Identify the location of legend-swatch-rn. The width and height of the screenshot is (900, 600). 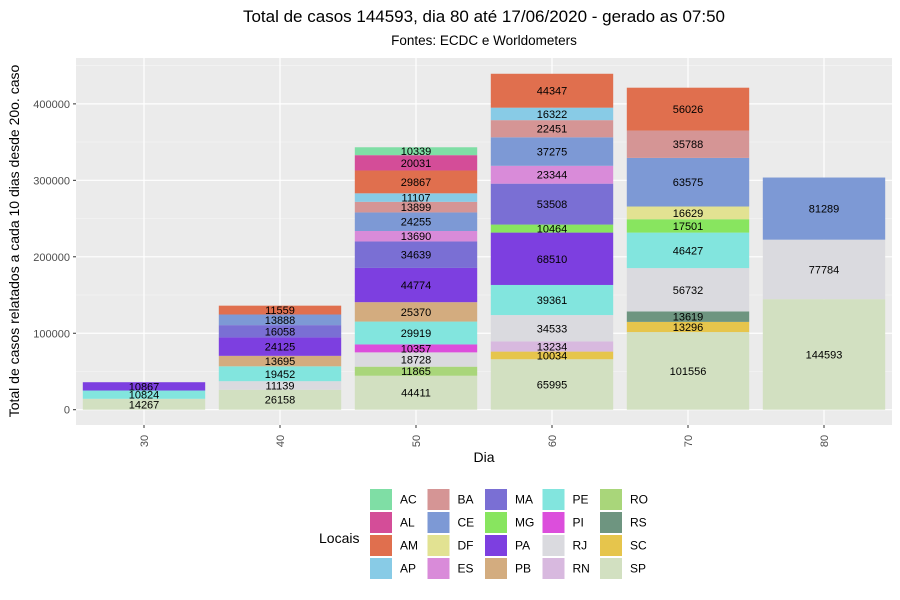
(553, 568).